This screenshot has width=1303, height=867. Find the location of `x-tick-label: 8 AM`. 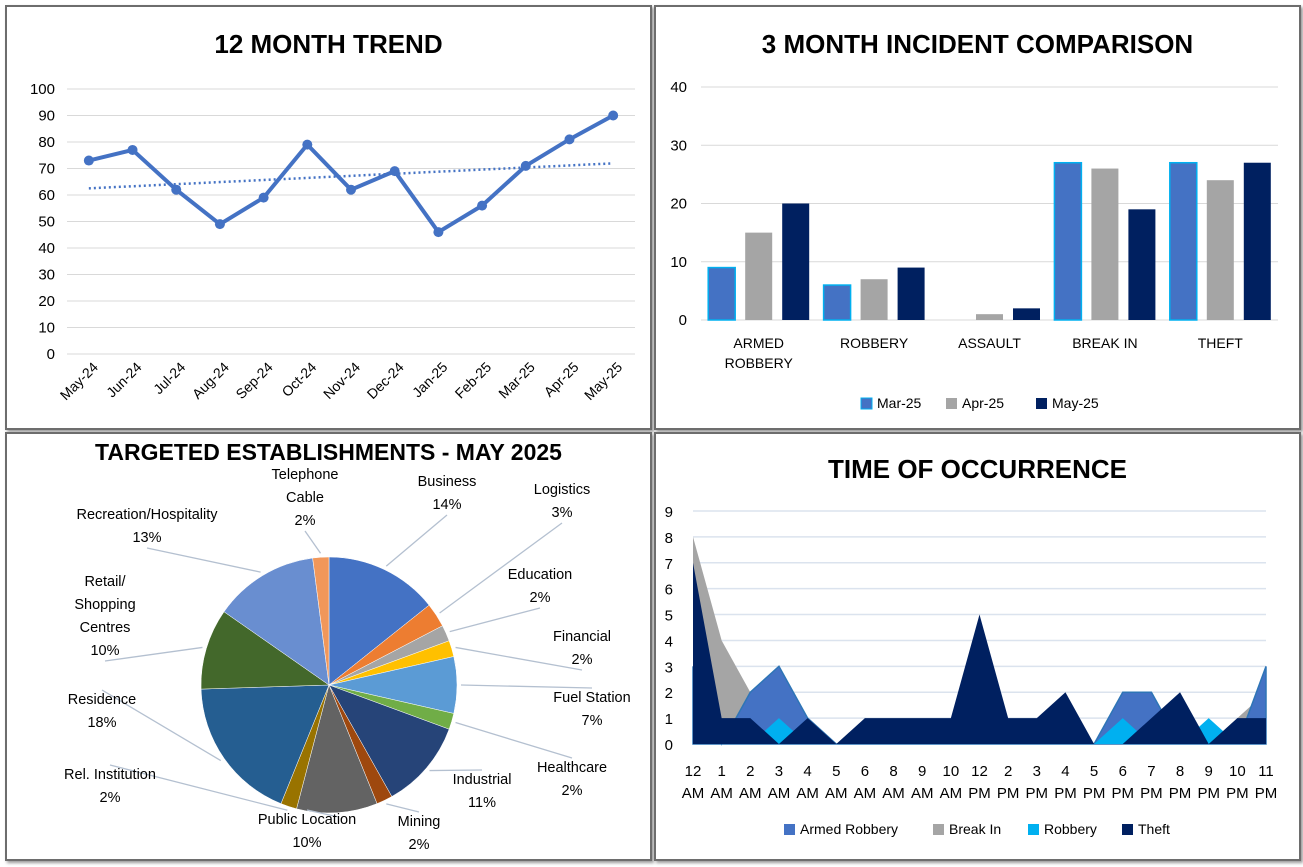

x-tick-label: 8 AM is located at coordinates (893, 782).